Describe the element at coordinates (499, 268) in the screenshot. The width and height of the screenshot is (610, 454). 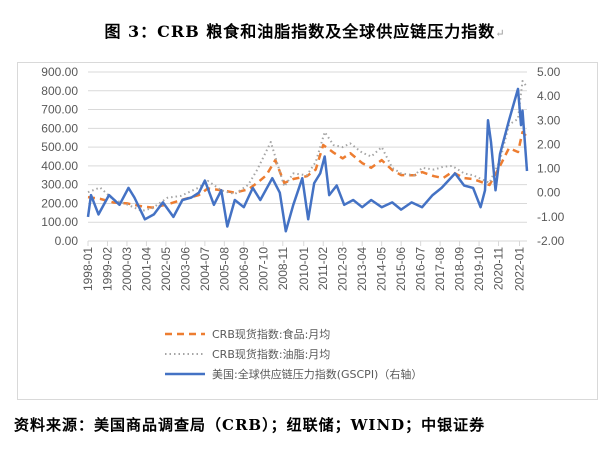
I see `x-axis-tick-label: 2020-11` at that location.